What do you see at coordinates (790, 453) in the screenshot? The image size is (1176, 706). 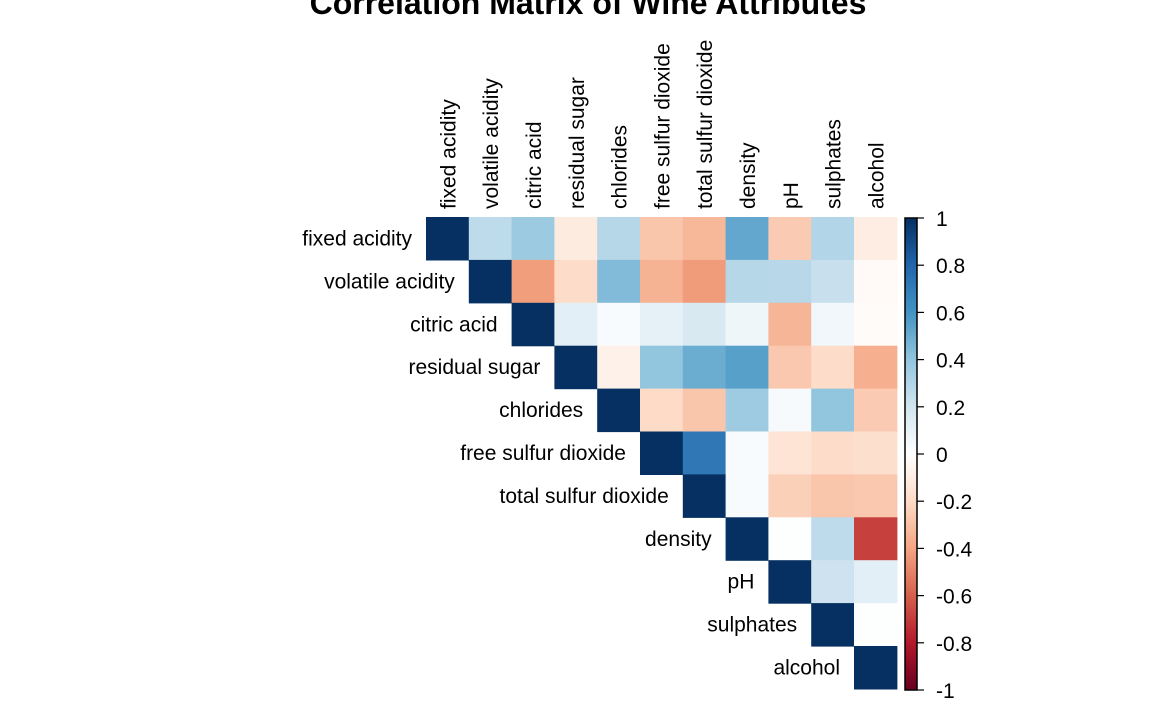 I see `heatmap-cell-free-sulfur-dioxide-ph` at bounding box center [790, 453].